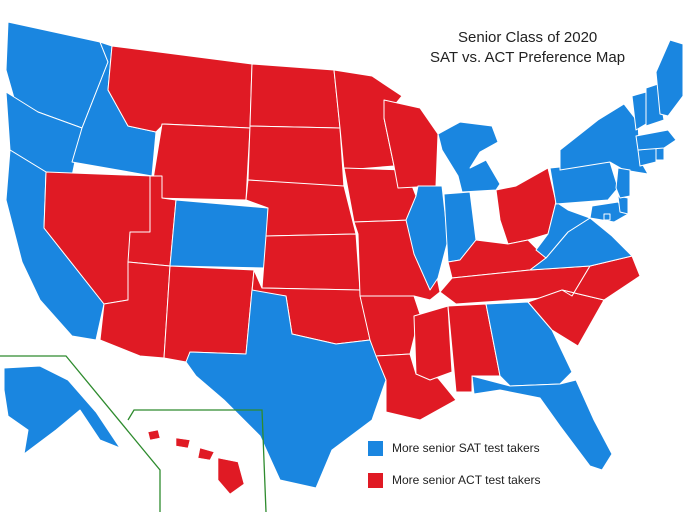  Describe the element at coordinates (469, 157) in the screenshot. I see `state-mi` at that location.